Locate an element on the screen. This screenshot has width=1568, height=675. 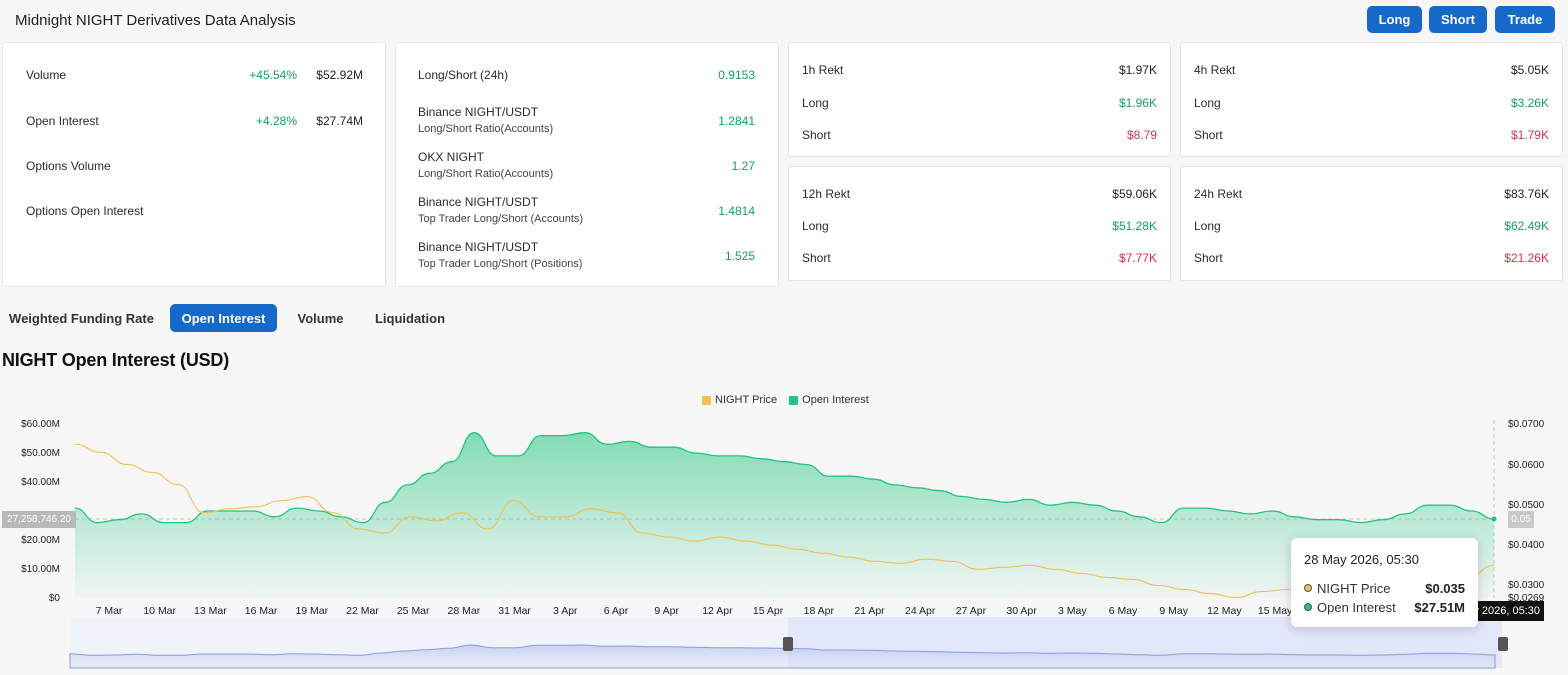
tab-weighted-funding-rate: Weighted Funding Rate is located at coordinates (81, 318).